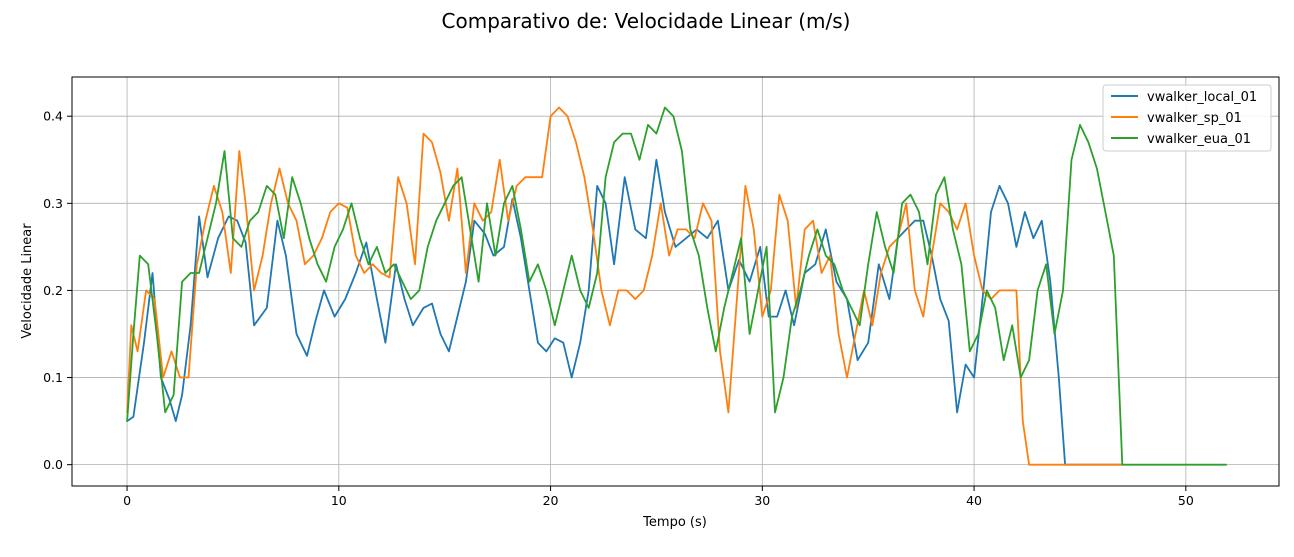 Image resolution: width=1294 pixels, height=557 pixels. Describe the element at coordinates (551, 500) in the screenshot. I see `x-tick-label: 20` at that location.